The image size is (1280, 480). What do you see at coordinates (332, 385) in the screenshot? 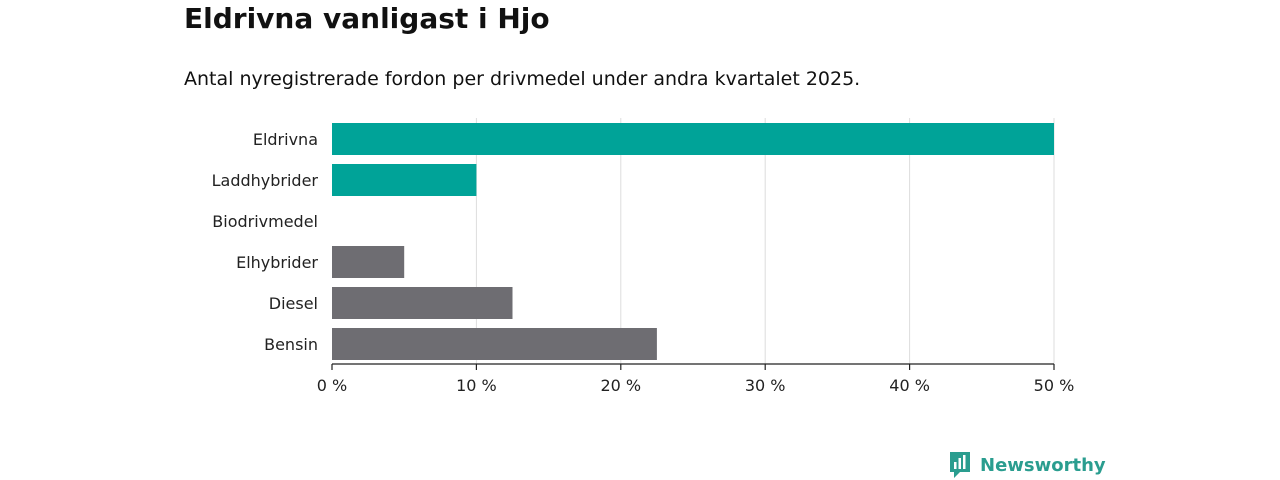
I see `x-tick-label: 0 %` at bounding box center [332, 385].